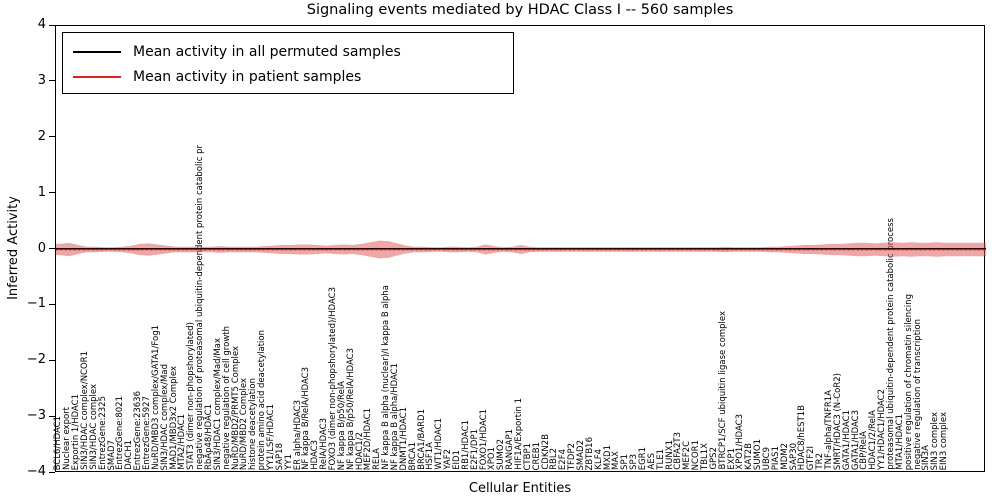 This screenshot has height=500, width=1000. I want to click on y-tick-label: 4, so click(41, 24).